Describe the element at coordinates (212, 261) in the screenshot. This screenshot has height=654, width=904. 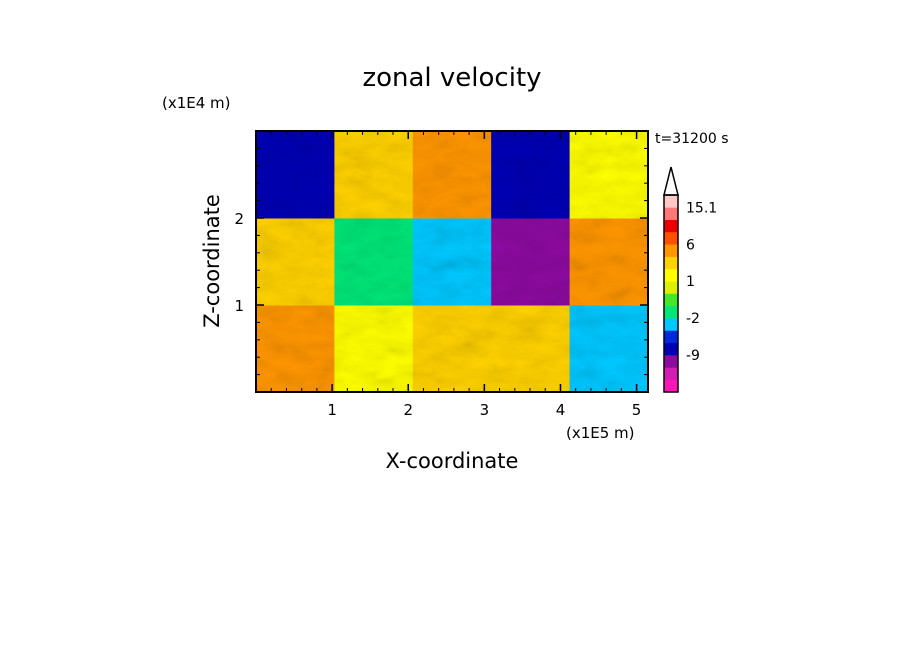
I see `y-axis-label: Z-coordinate` at that location.